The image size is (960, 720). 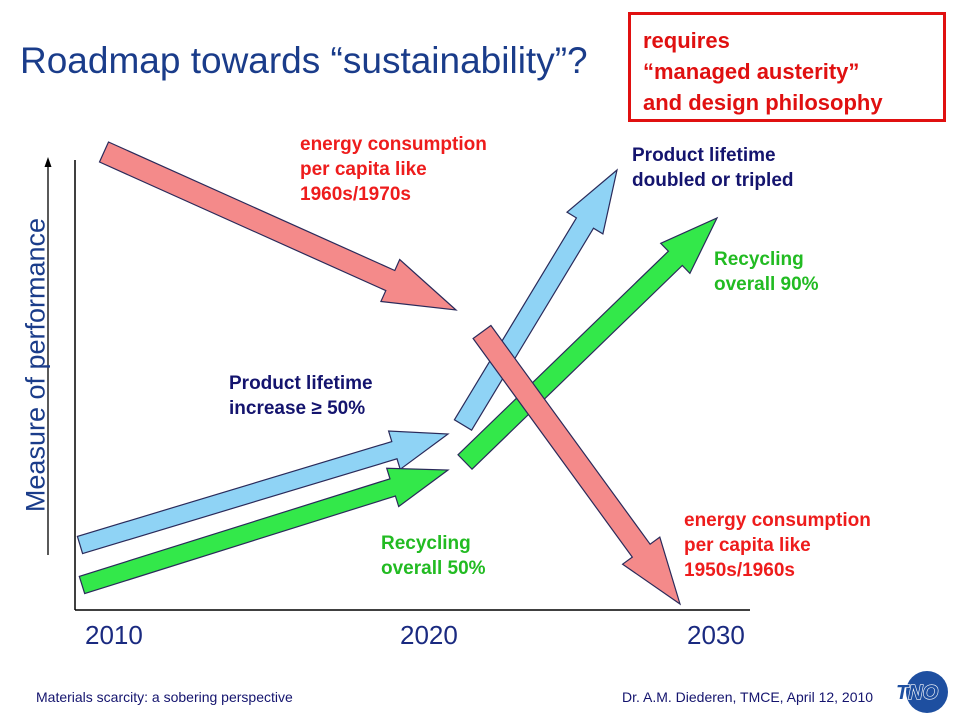 I want to click on y-direction-arrowhead, so click(x=48, y=162).